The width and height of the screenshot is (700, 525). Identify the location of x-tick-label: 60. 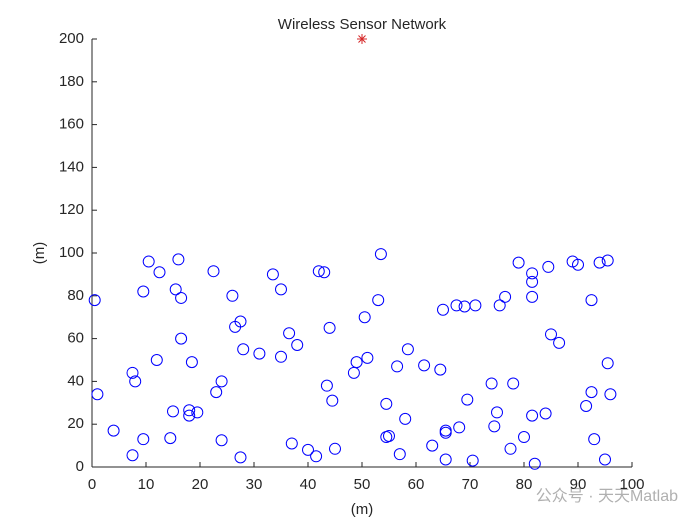
(416, 484).